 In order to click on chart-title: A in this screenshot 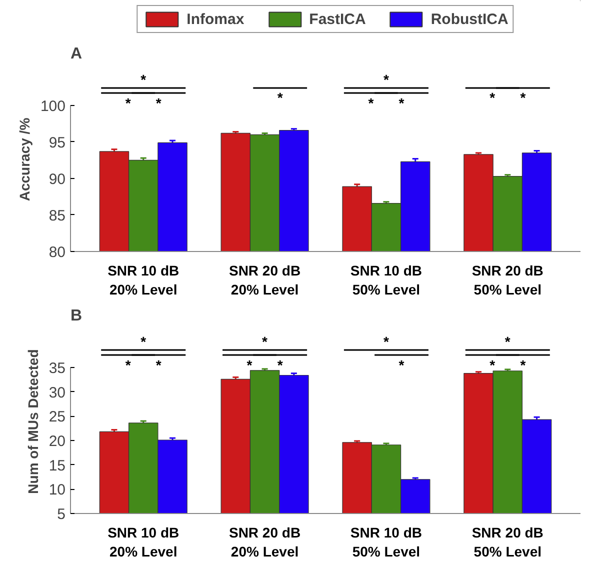, I will do `click(76, 54)`.